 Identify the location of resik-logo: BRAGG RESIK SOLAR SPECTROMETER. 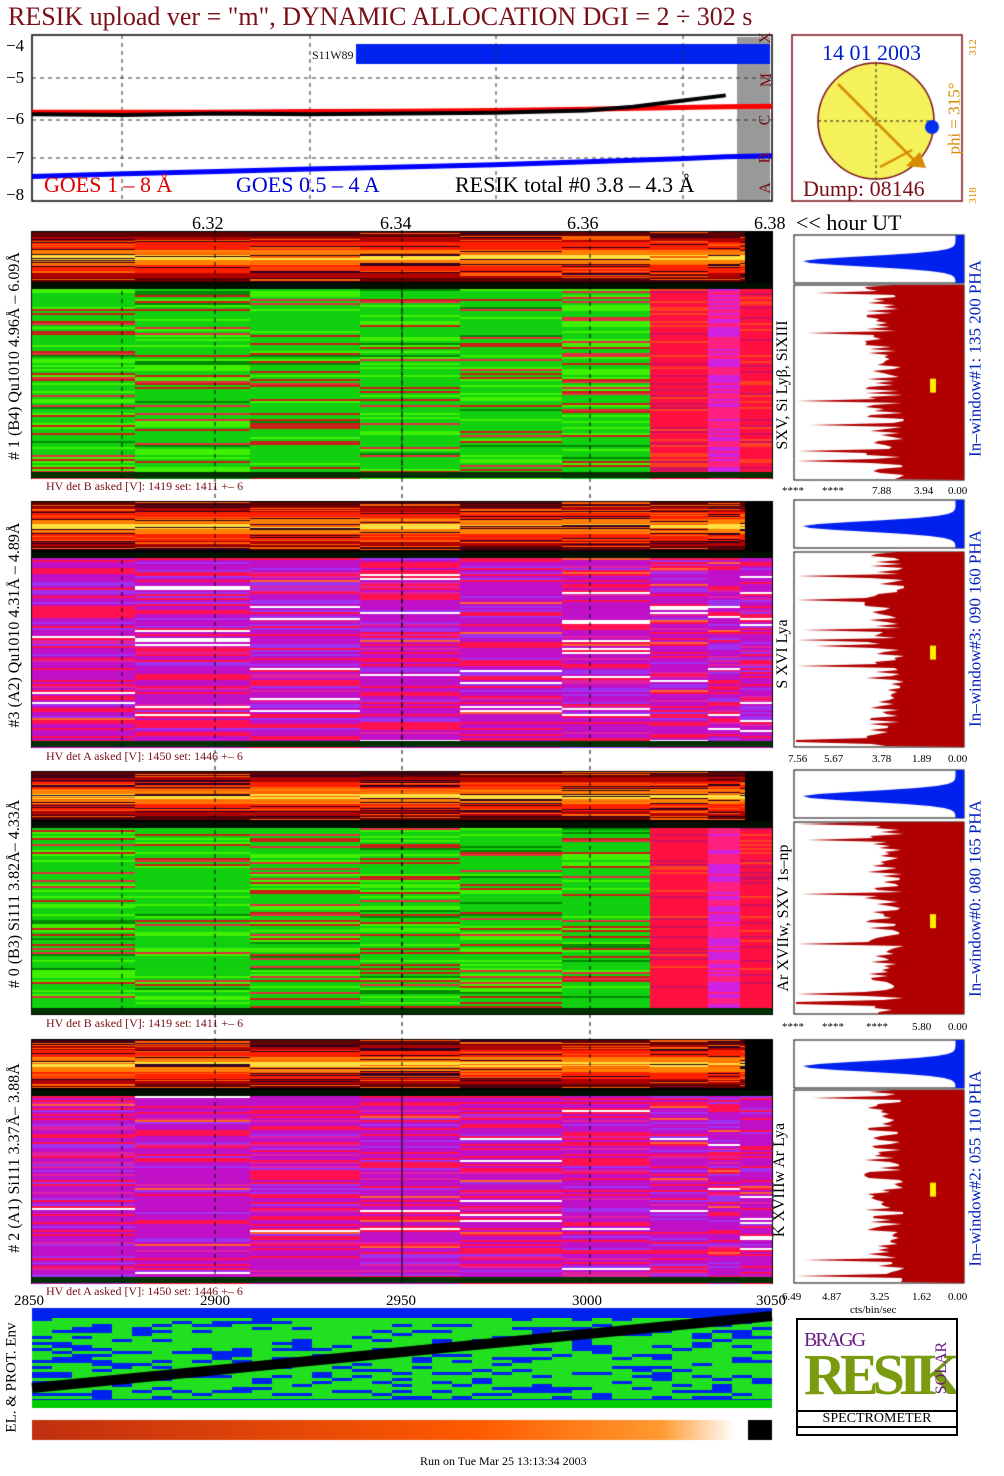
(877, 1377).